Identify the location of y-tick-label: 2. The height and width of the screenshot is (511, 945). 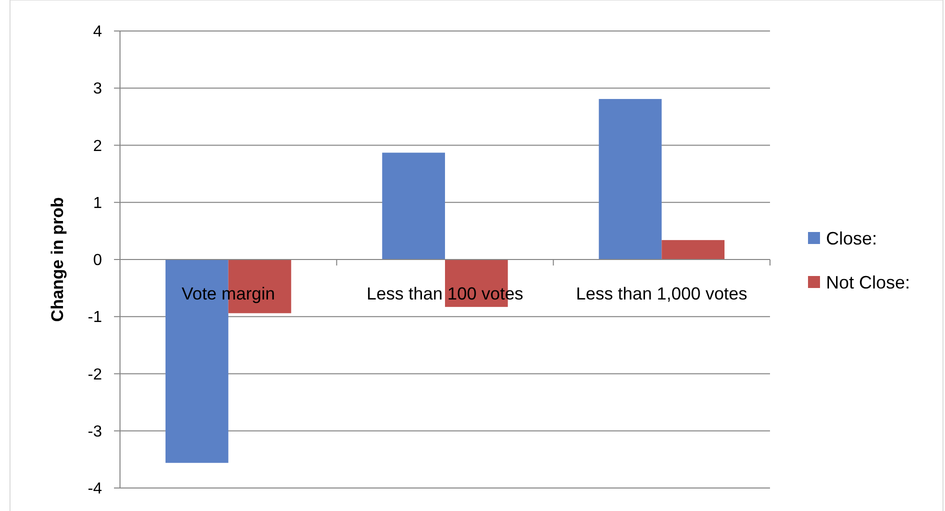
(97, 146).